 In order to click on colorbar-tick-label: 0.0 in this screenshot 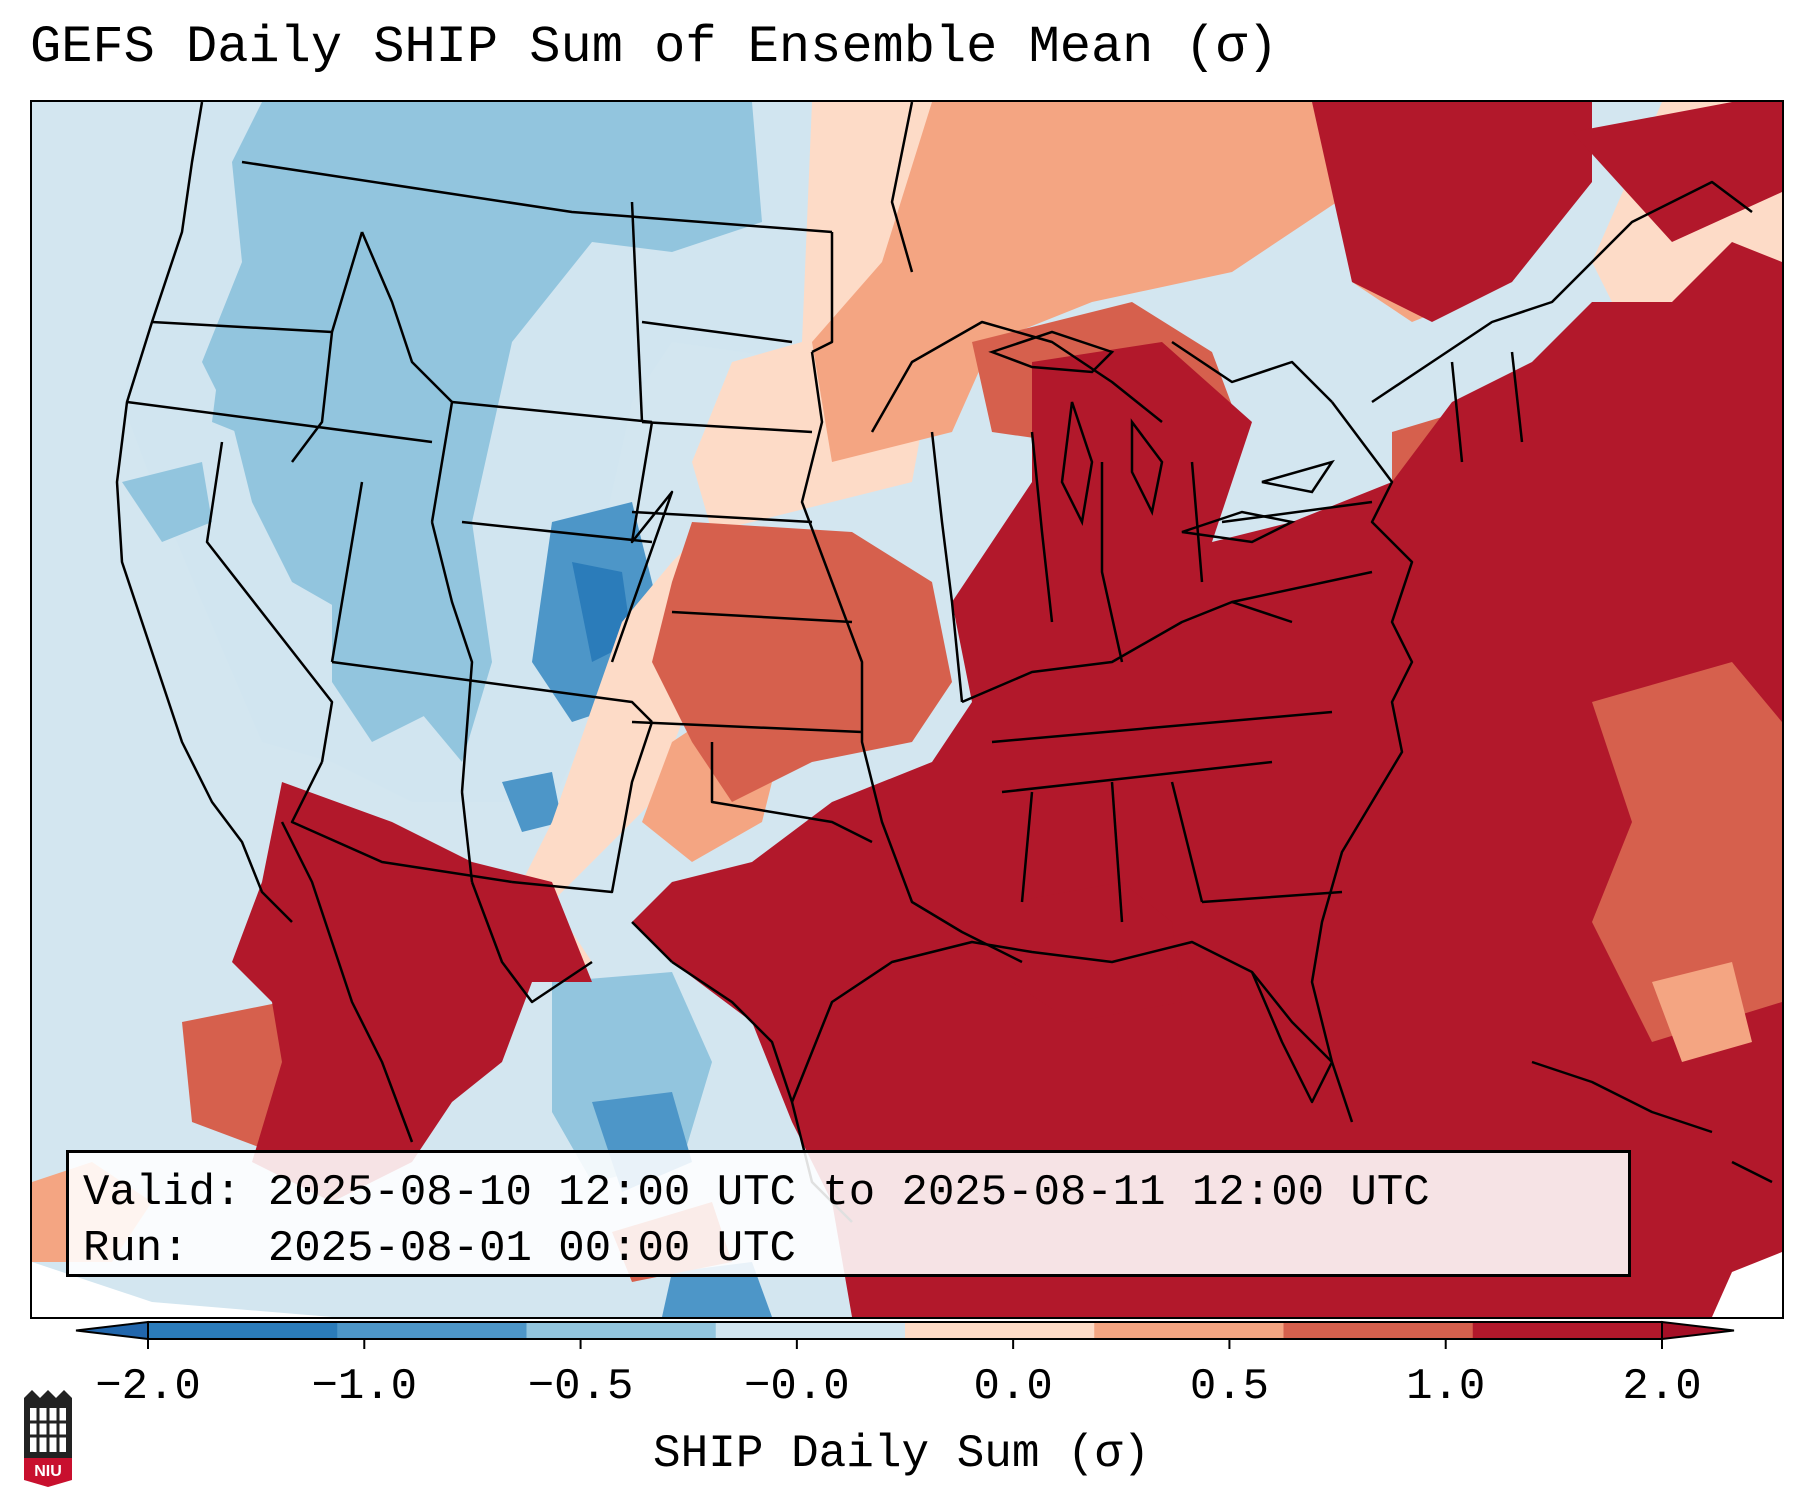, I will do `click(1013, 1387)`.